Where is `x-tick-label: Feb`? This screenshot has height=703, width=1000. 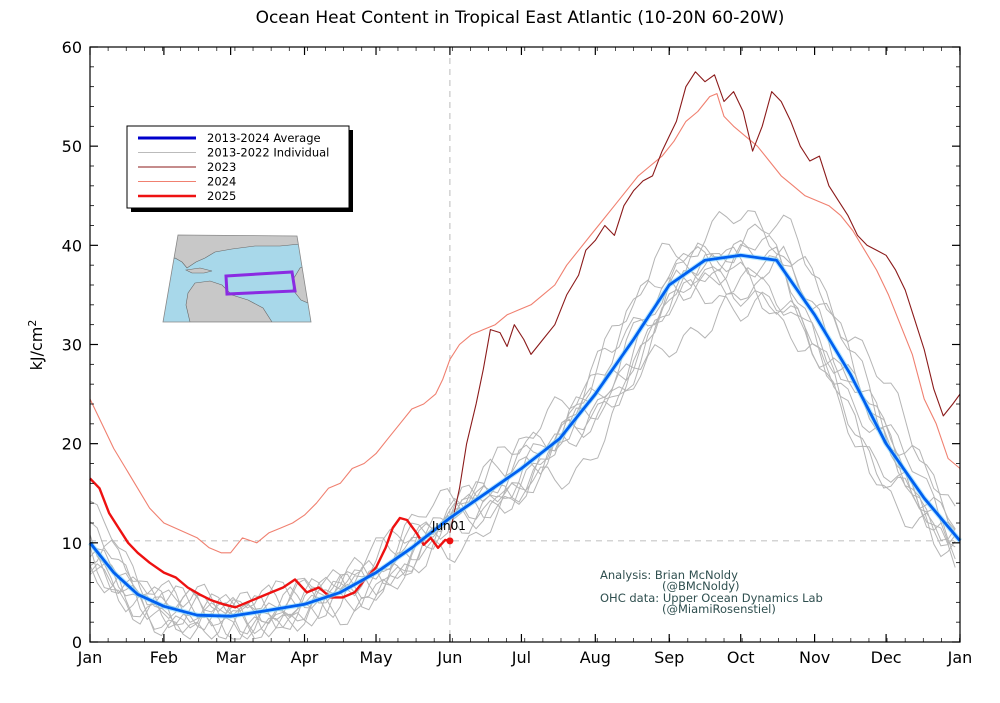 x-tick-label: Feb is located at coordinates (164, 657).